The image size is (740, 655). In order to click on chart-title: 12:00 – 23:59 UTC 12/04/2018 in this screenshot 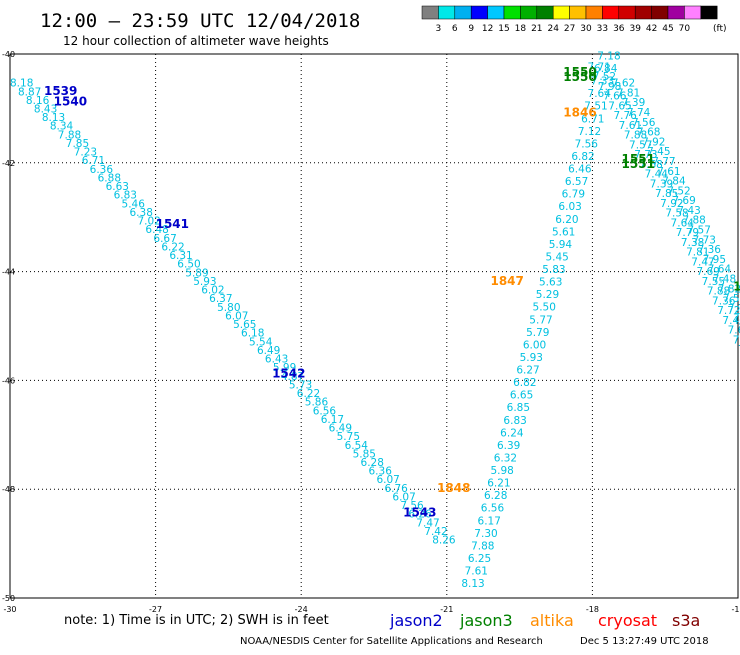, I will do `click(200, 21)`.